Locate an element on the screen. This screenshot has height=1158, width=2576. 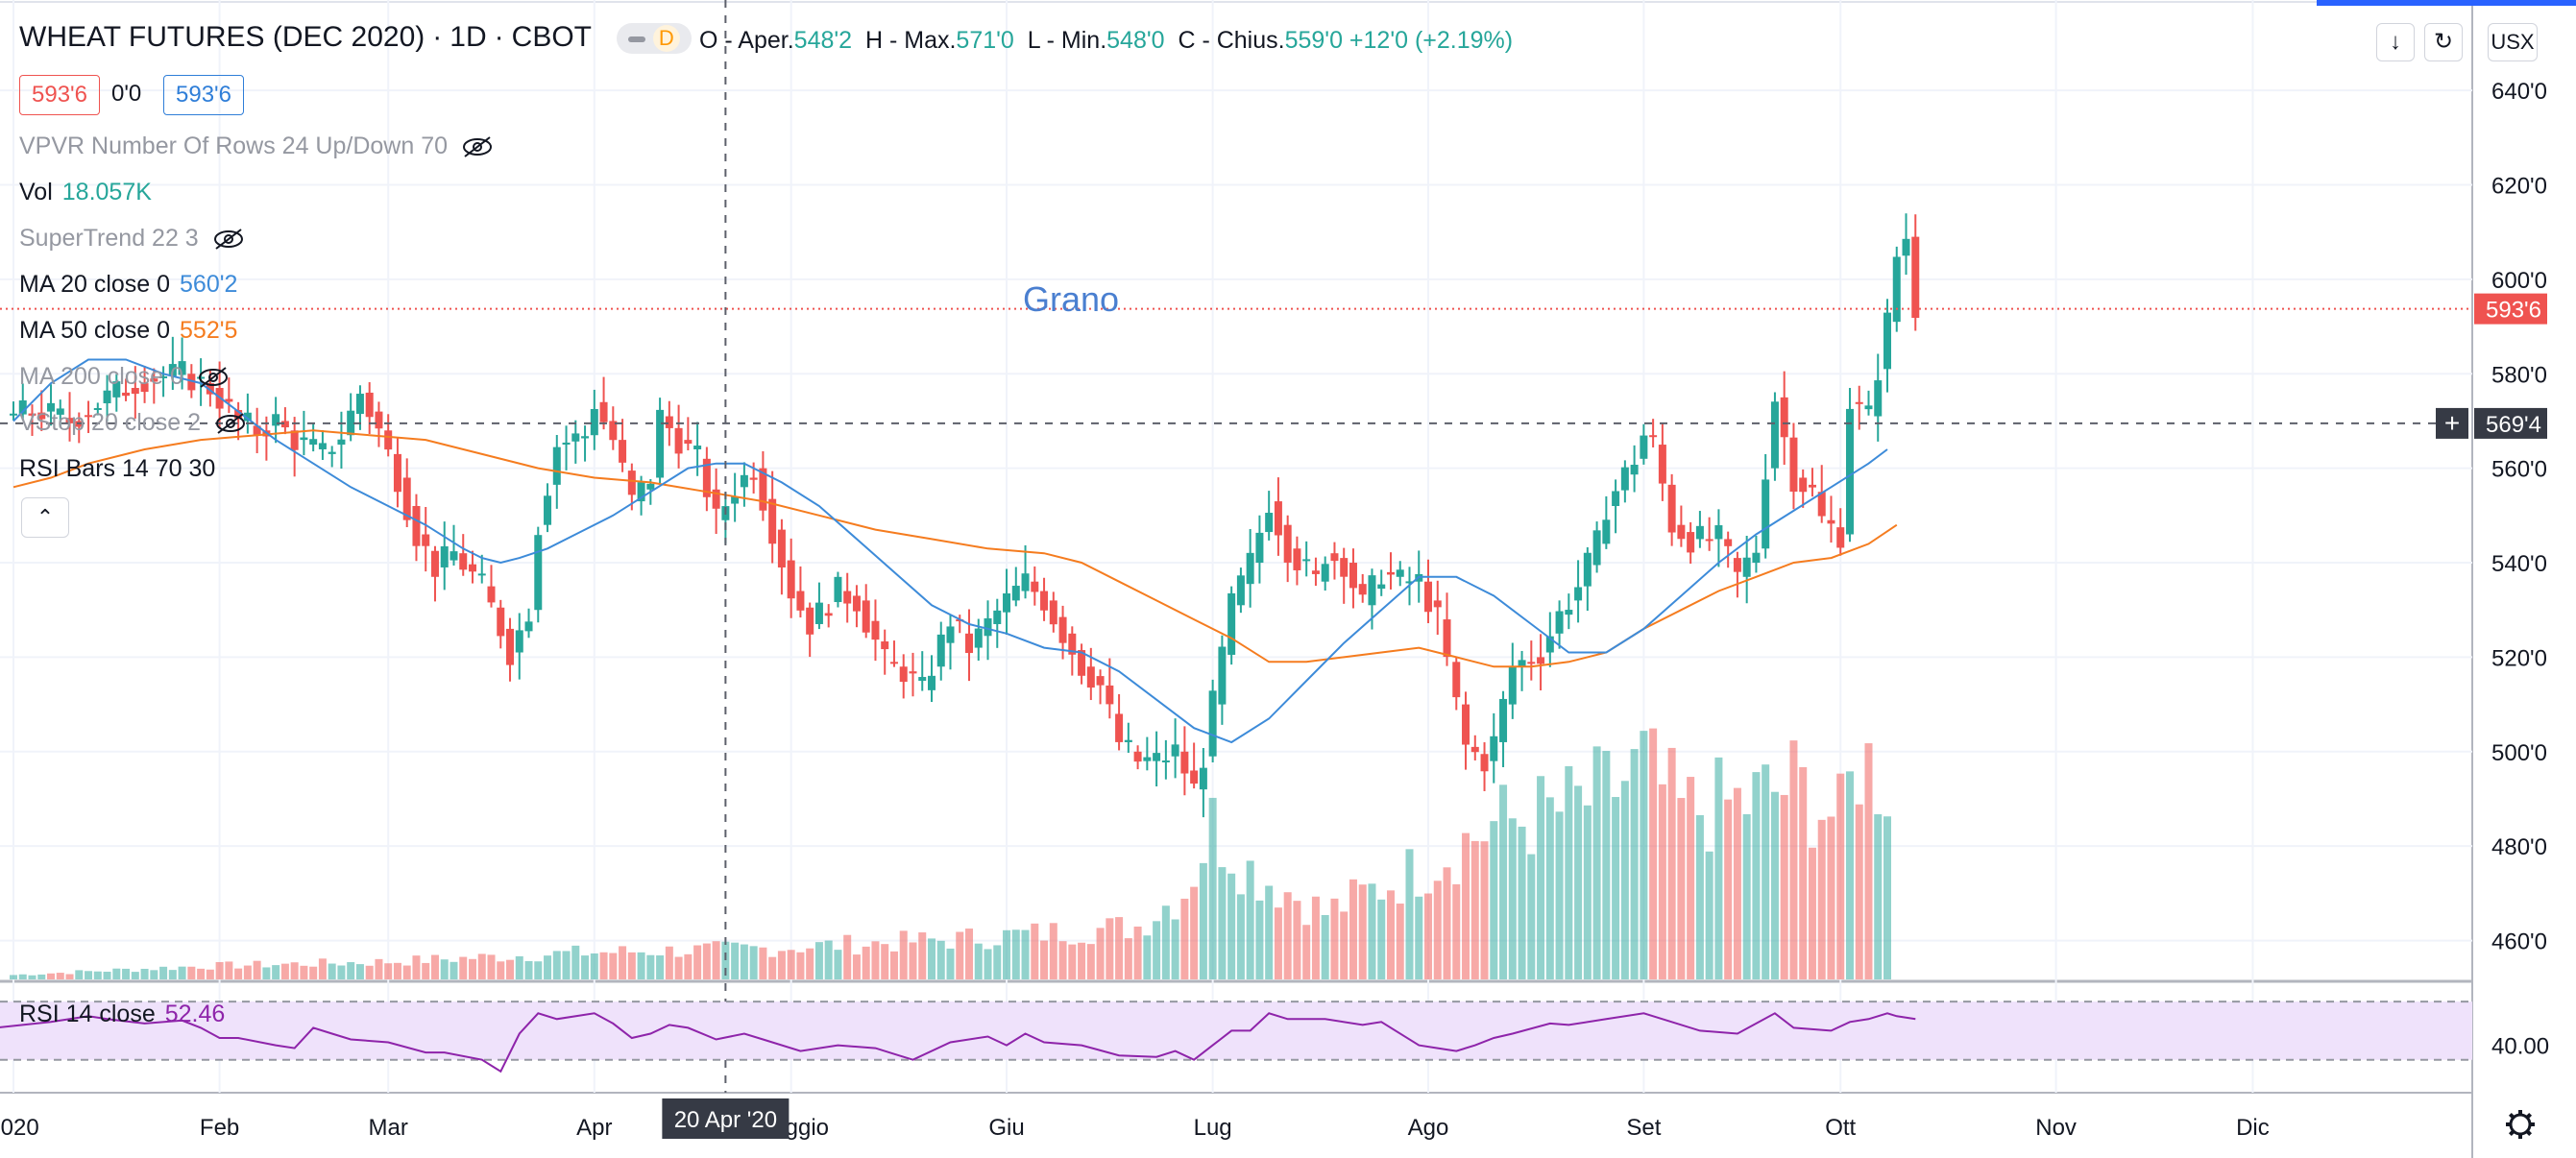
legend-rsi-bars: RSI Bars 14 70 30 is located at coordinates (118, 468).